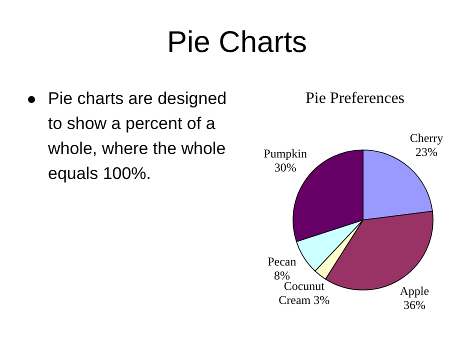  I want to click on slice-label: Pumpkin, so click(286, 153).